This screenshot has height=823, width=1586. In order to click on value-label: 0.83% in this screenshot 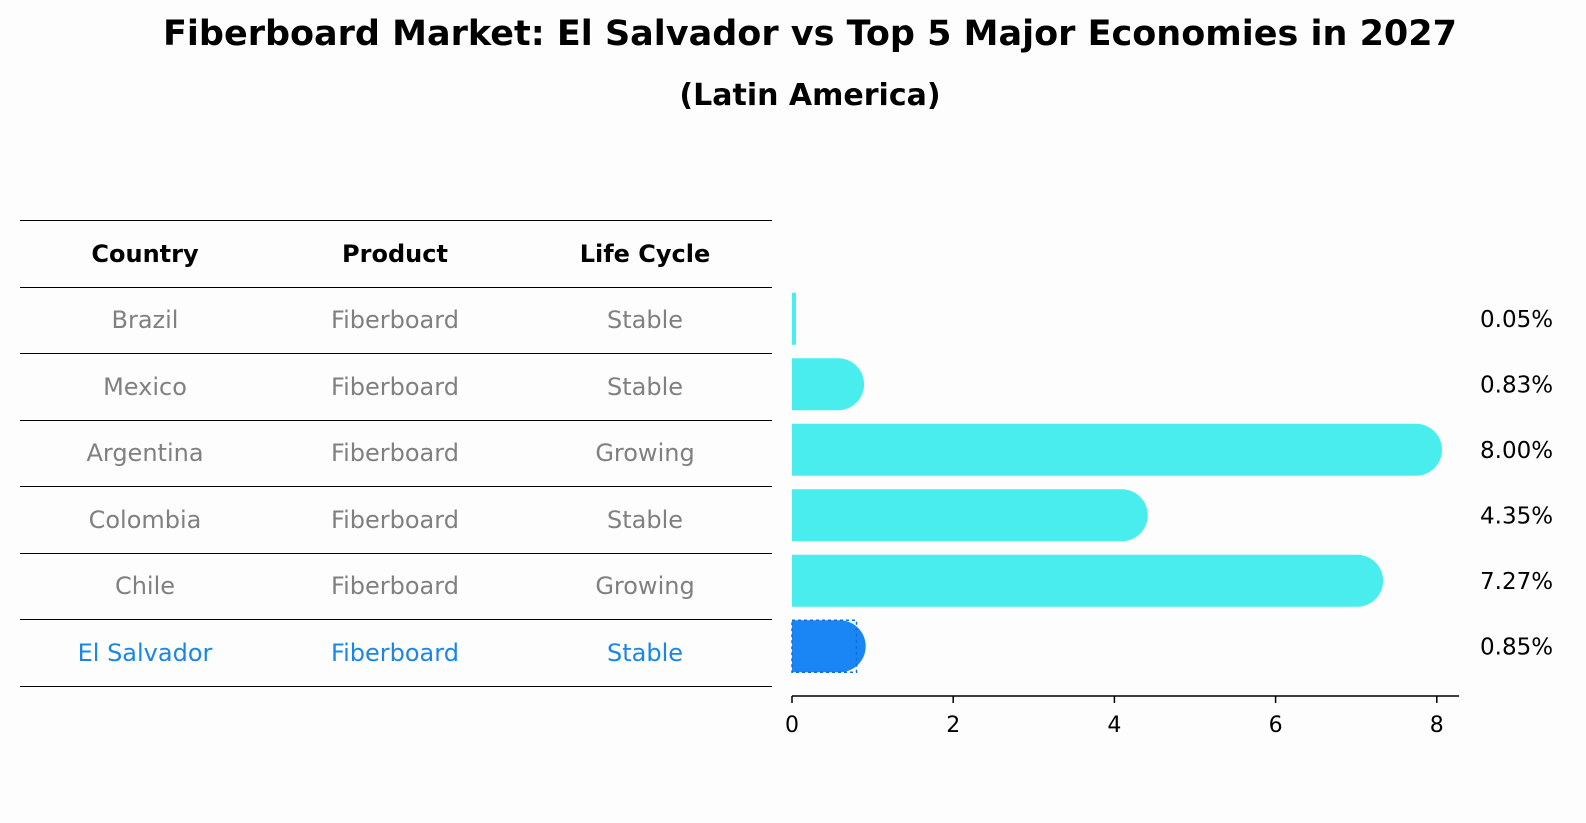, I will do `click(1516, 385)`.